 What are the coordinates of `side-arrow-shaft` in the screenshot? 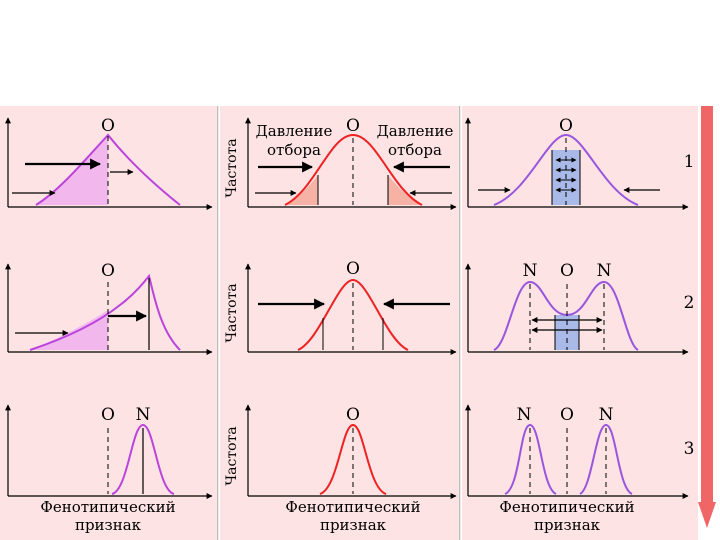 It's located at (707, 306).